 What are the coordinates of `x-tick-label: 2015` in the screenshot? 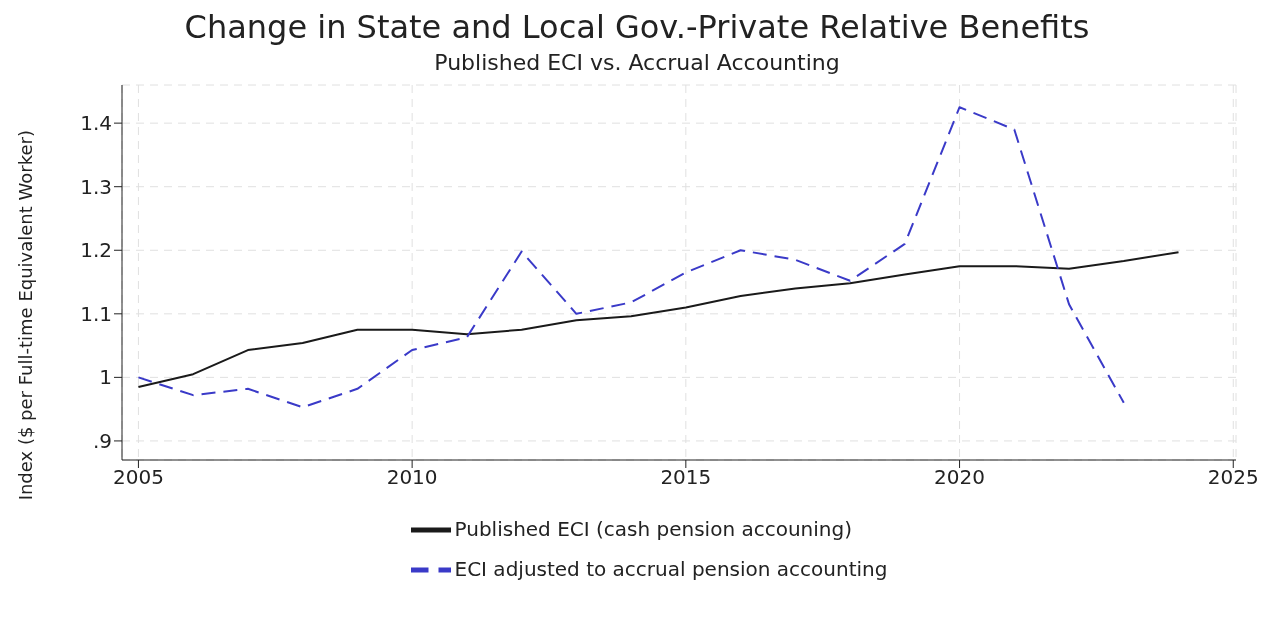 It's located at (686, 477).